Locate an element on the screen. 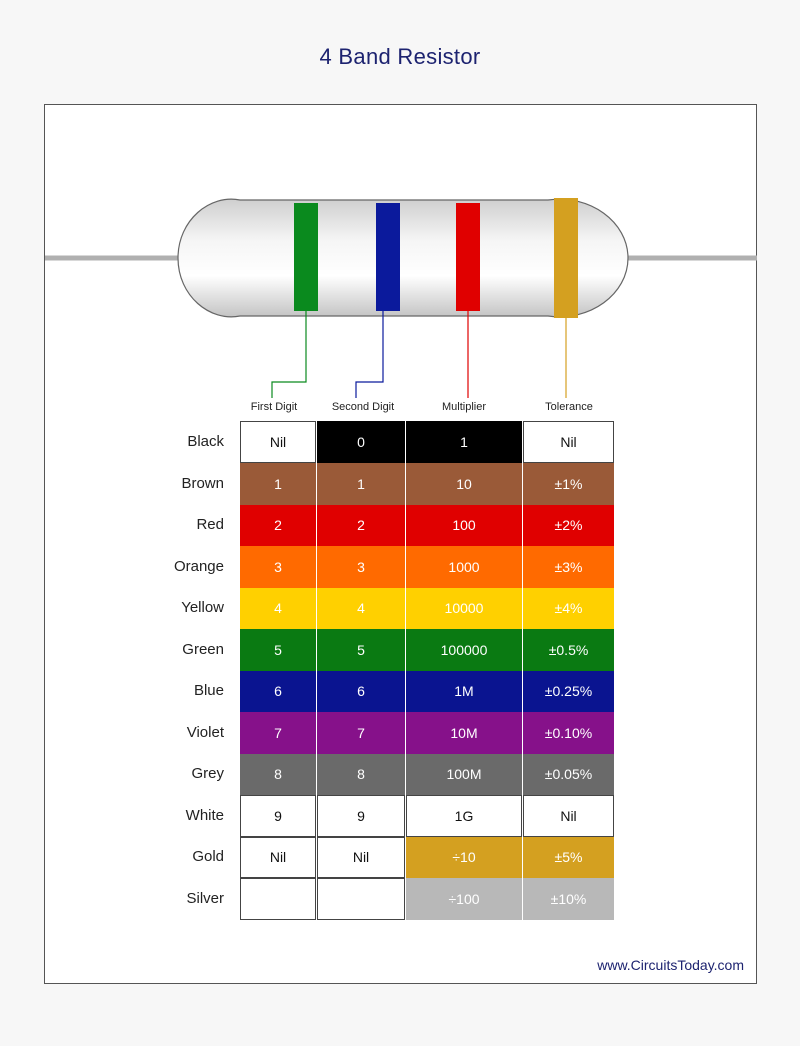 The image size is (800, 1046). cell-yellow-tolerance: ±4% is located at coordinates (568, 608).